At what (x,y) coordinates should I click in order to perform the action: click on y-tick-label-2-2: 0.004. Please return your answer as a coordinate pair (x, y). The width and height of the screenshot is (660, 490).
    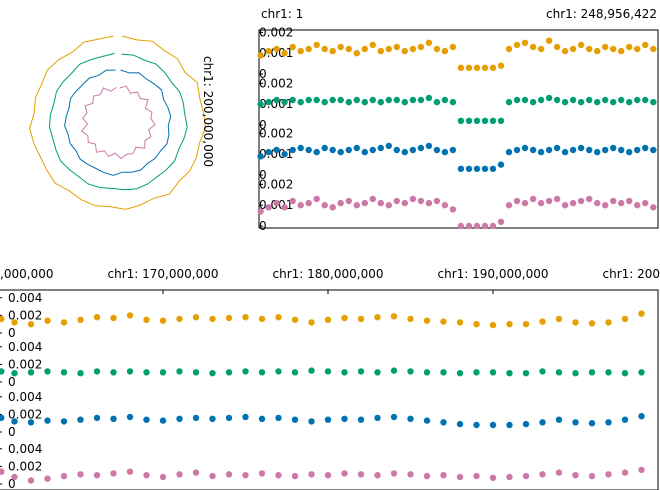
    Looking at the image, I should click on (25, 397).